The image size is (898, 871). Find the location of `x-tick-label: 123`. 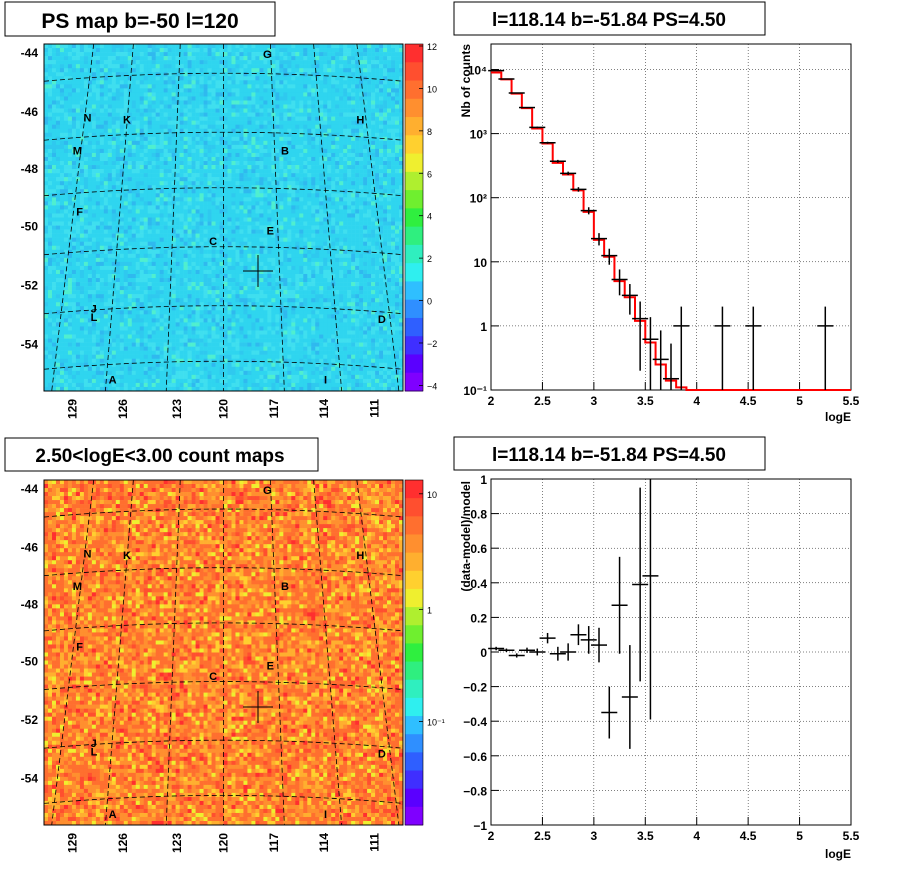

x-tick-label: 123 is located at coordinates (177, 409).